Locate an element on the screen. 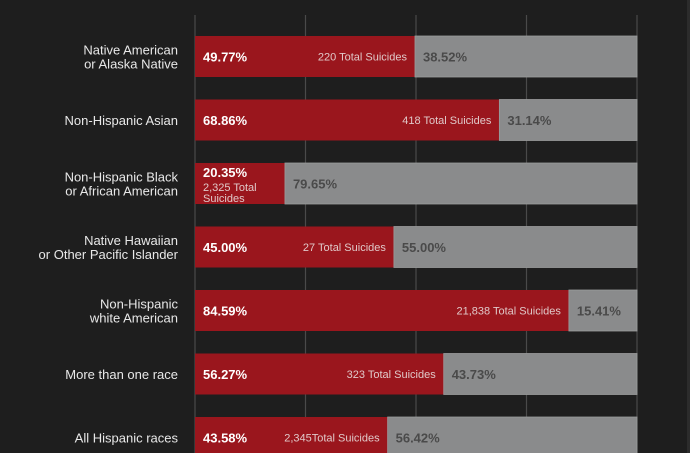 The image size is (690, 453). category-label: Non-Hispanic is located at coordinates (139, 304).